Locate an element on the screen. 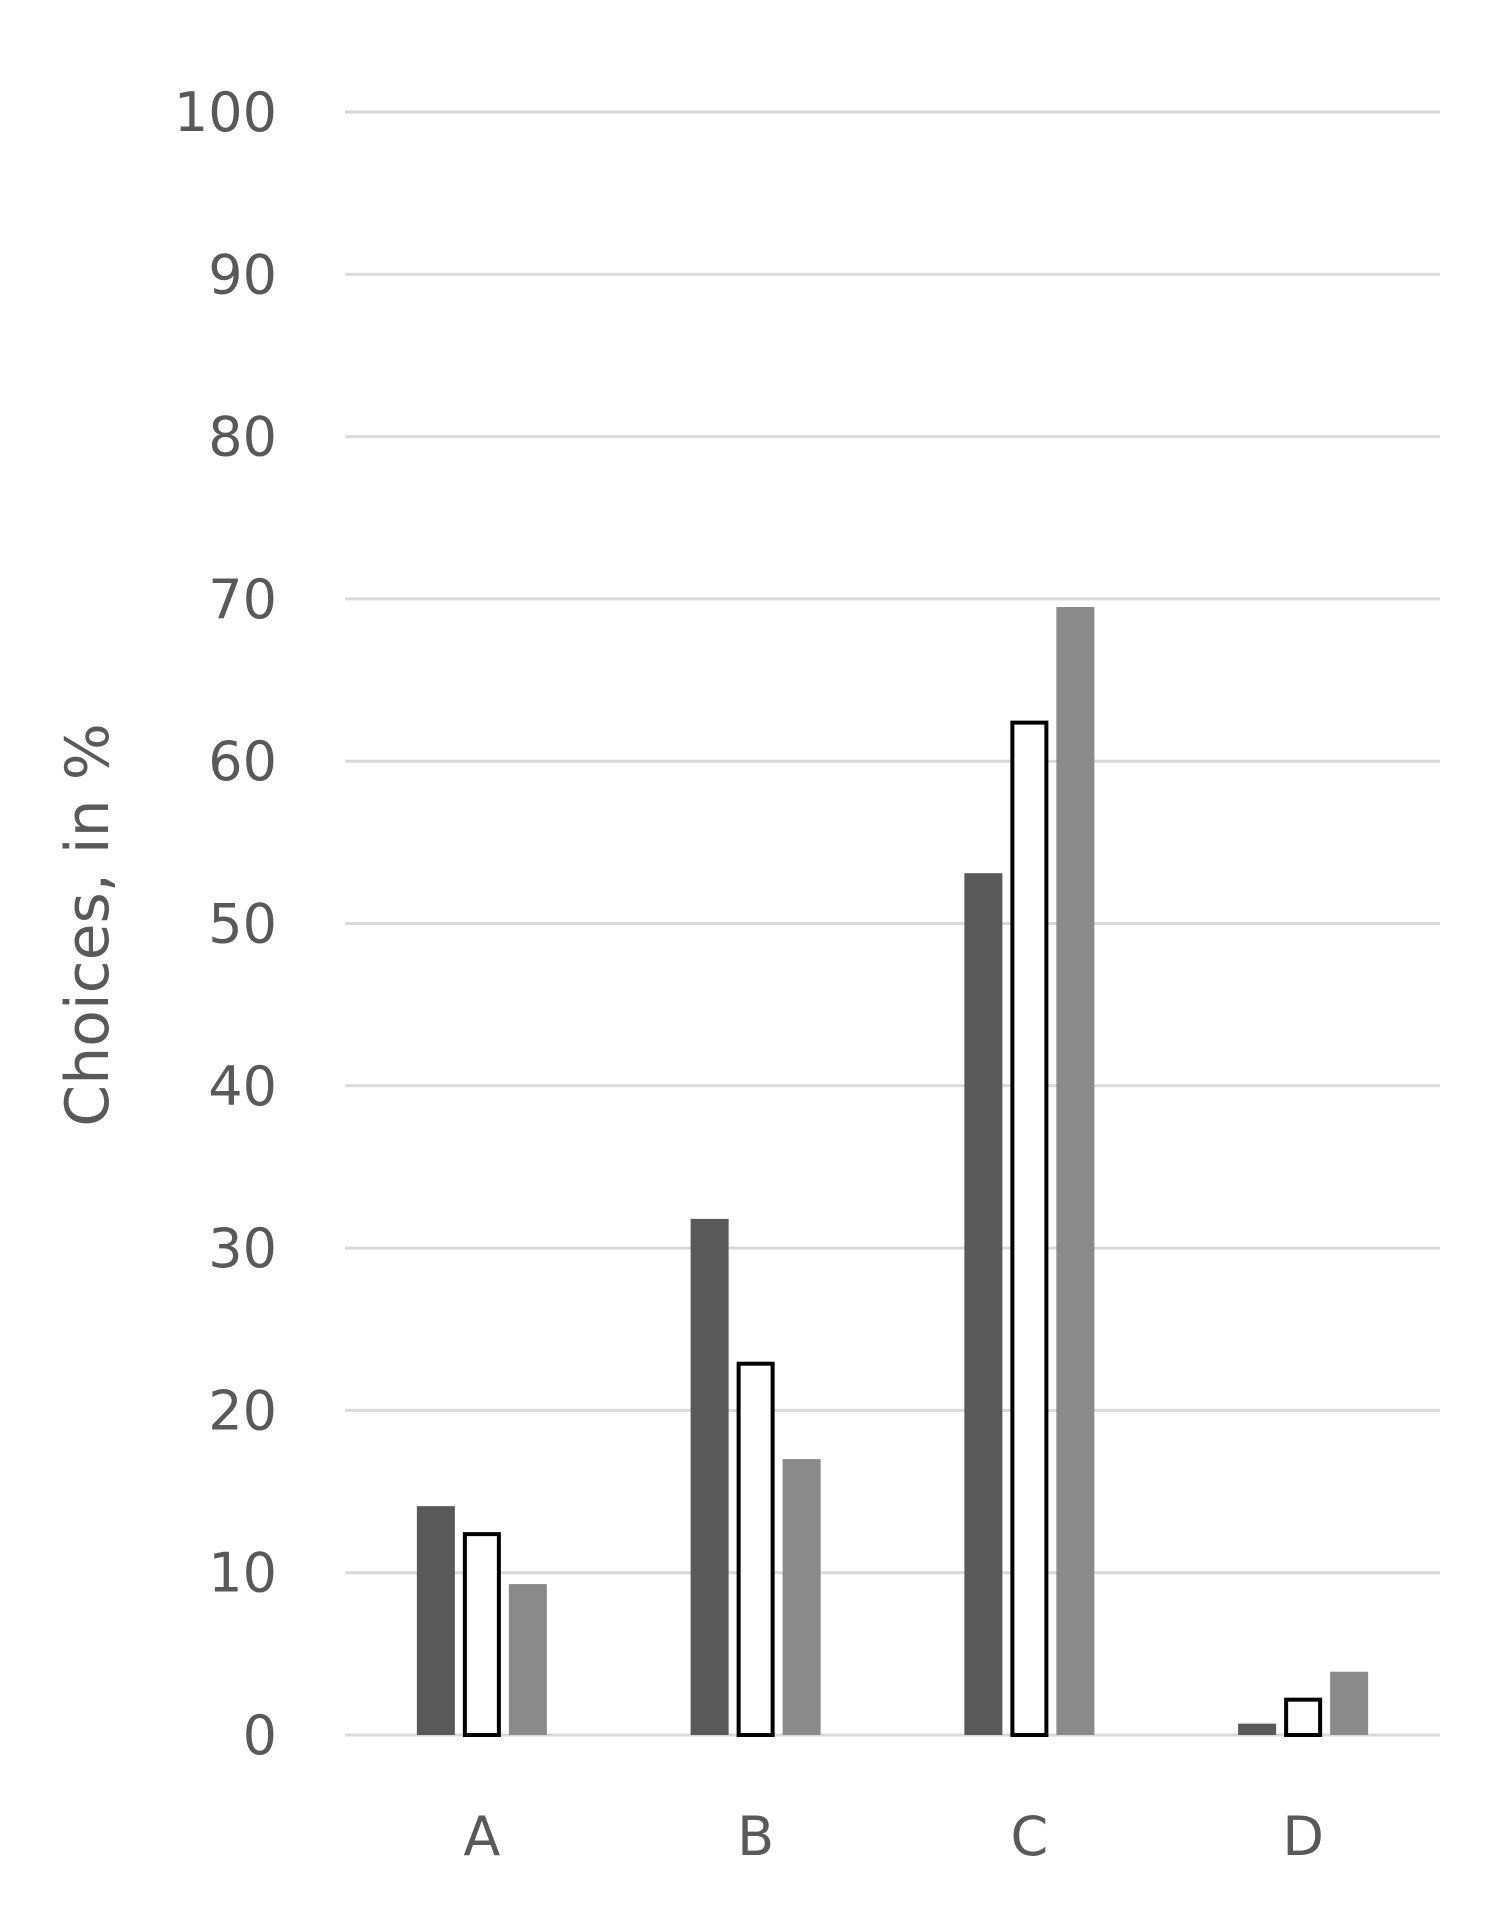  y-tick-label: 40 is located at coordinates (242, 1086).